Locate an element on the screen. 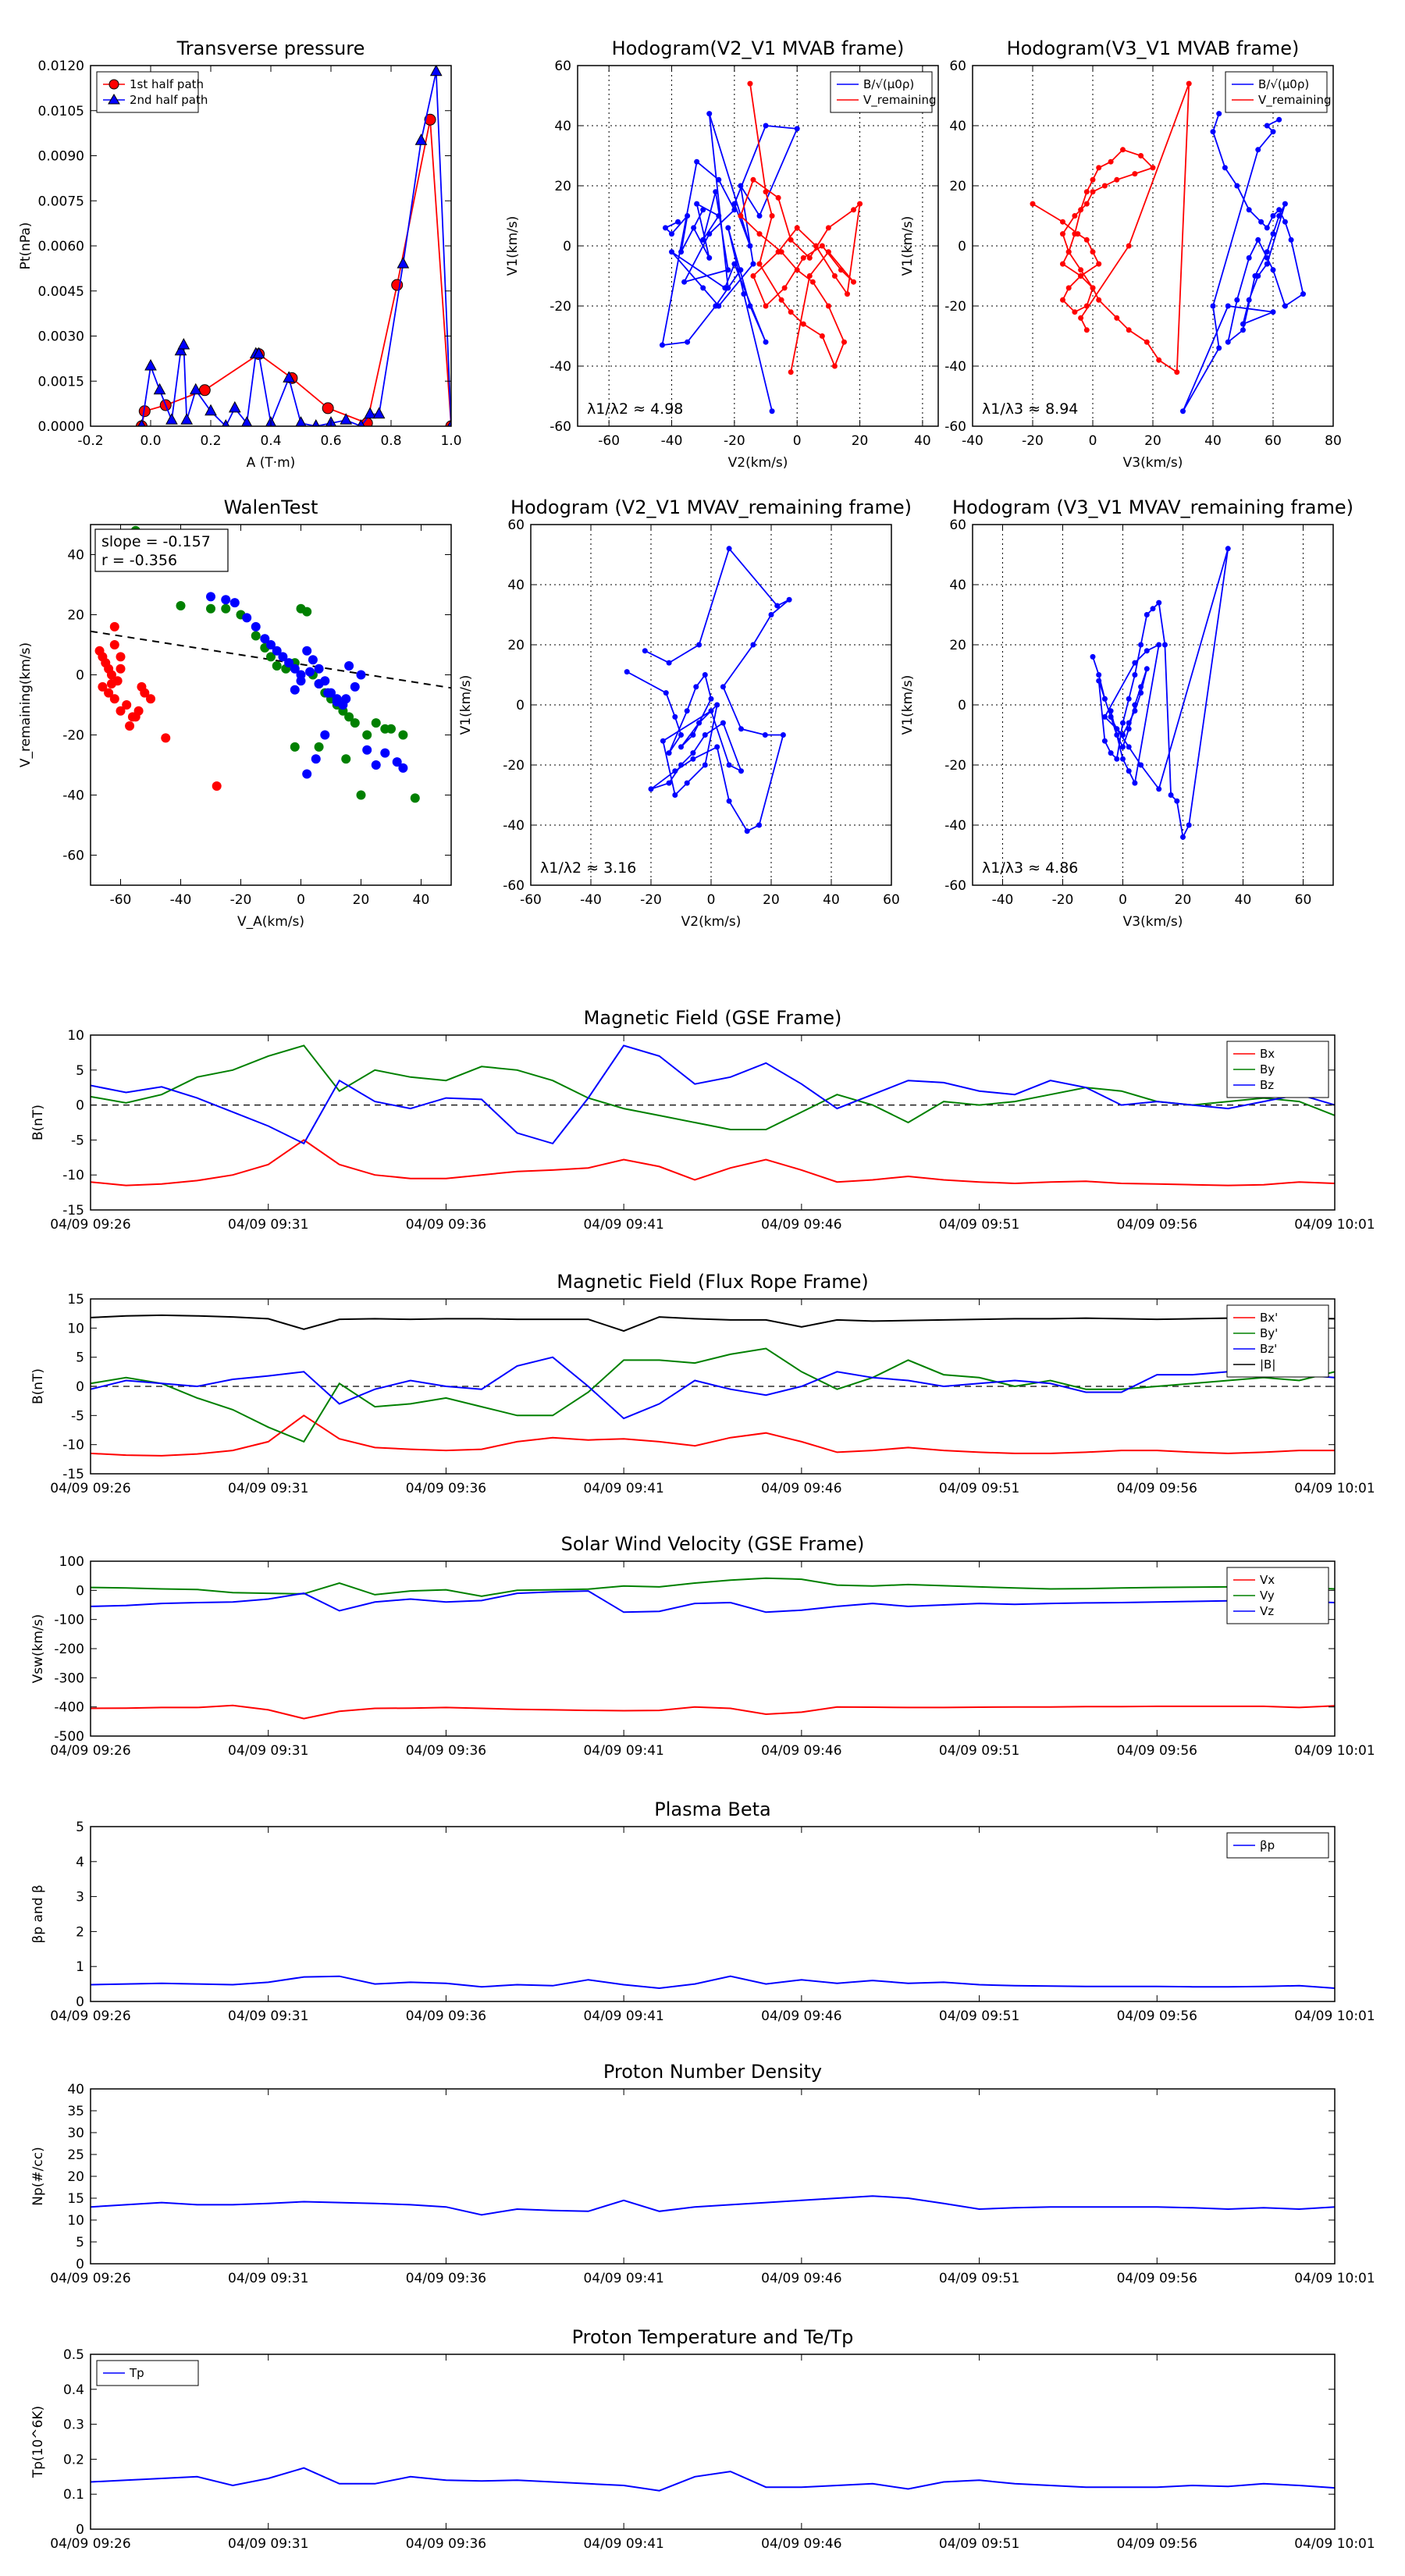  y-axis-label: V_remaining(km/s) is located at coordinates (26, 704).